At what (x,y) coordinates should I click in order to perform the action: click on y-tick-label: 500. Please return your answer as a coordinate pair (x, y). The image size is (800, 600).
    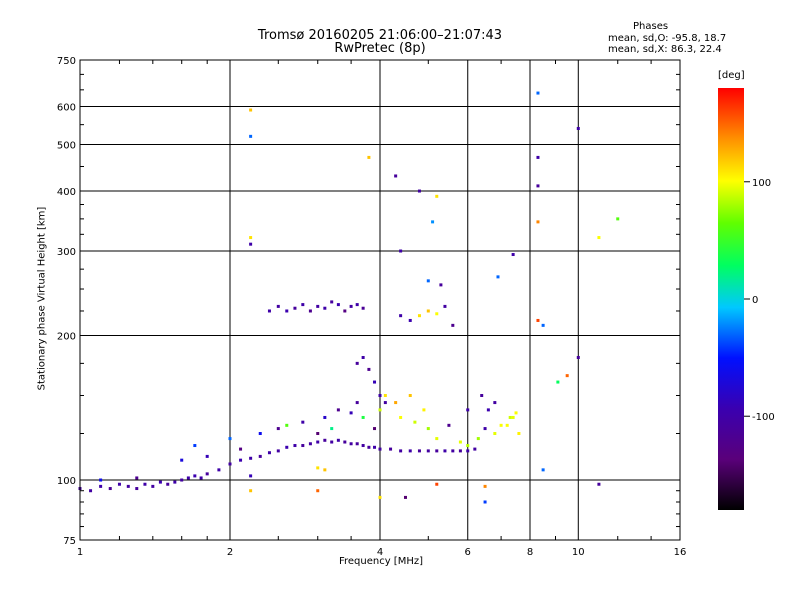
    Looking at the image, I should click on (66, 146).